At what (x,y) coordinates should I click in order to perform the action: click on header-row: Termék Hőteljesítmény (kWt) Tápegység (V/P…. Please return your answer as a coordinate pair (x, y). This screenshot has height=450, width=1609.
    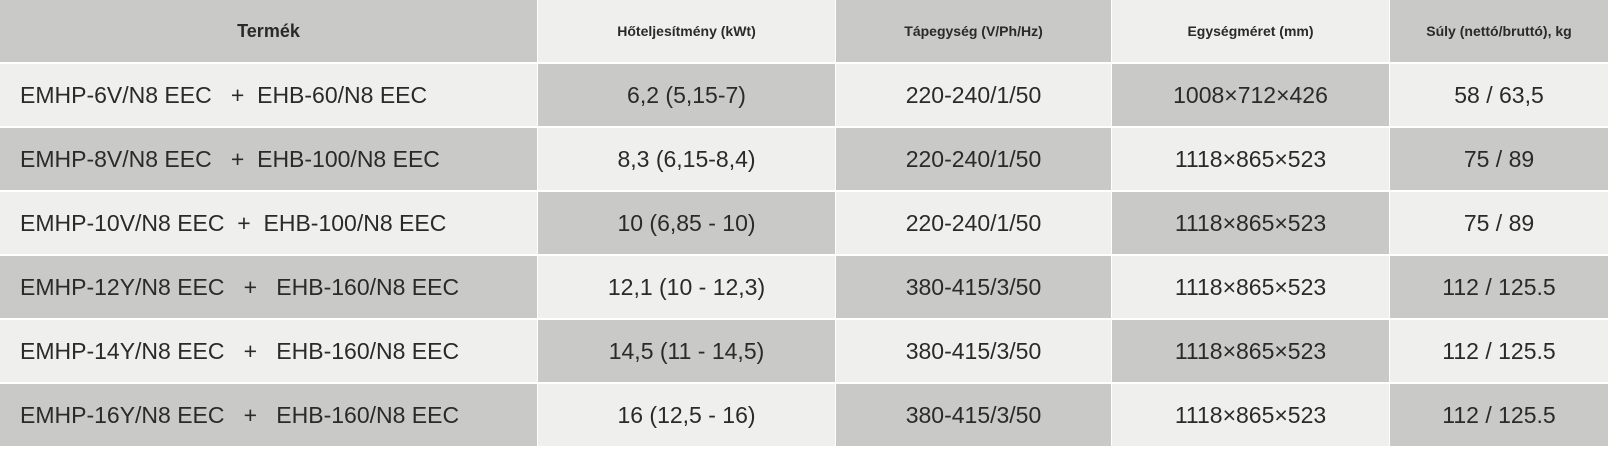
    Looking at the image, I should click on (804, 32).